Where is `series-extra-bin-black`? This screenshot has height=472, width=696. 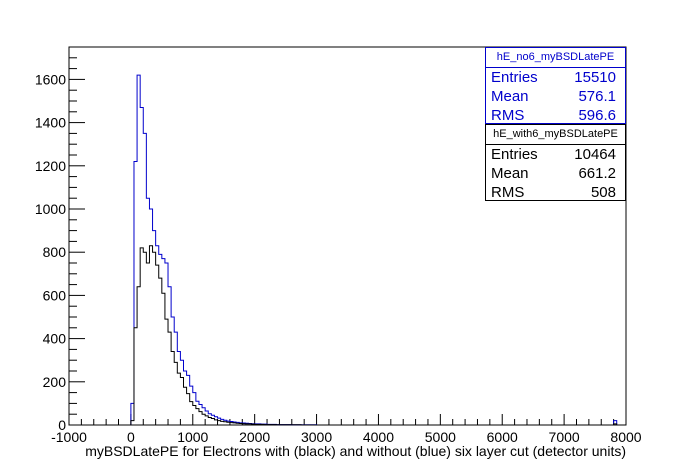 series-extra-bin-black is located at coordinates (615, 424).